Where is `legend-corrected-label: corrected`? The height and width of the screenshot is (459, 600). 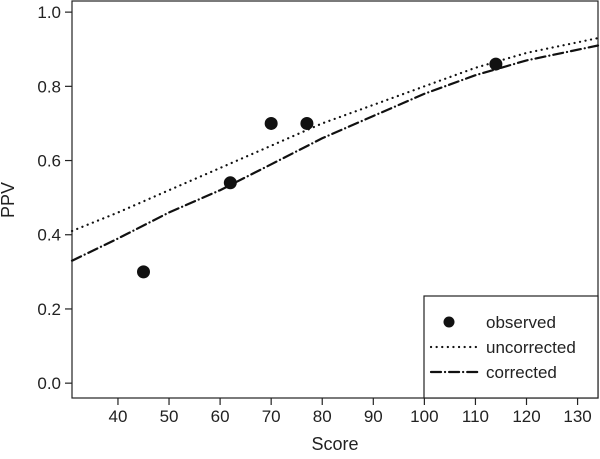 legend-corrected-label: corrected is located at coordinates (521, 372).